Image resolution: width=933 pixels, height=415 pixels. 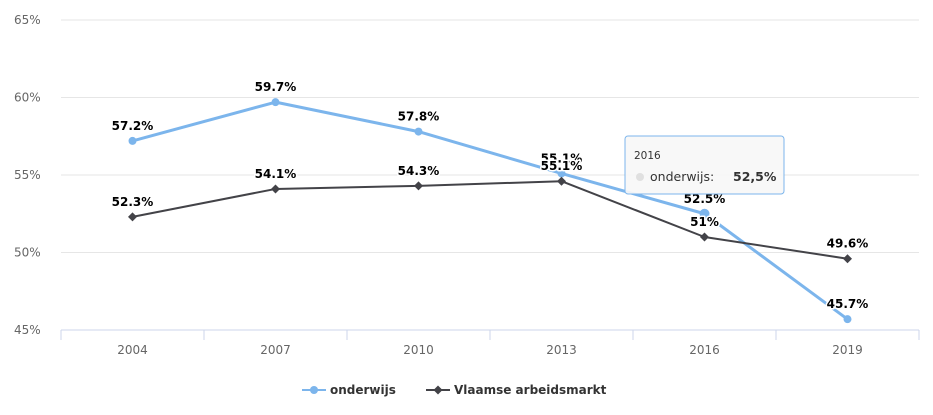 I want to click on series-line-arbeidsmarkt, so click(x=490, y=220).